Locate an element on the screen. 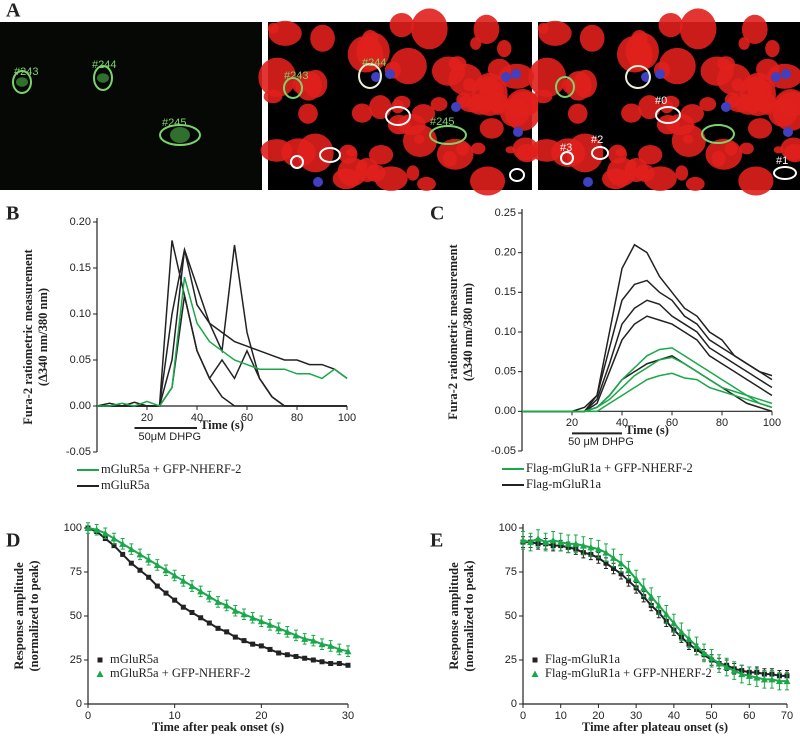 The image size is (800, 742). y-tick-label: 75 is located at coordinates (511, 572).